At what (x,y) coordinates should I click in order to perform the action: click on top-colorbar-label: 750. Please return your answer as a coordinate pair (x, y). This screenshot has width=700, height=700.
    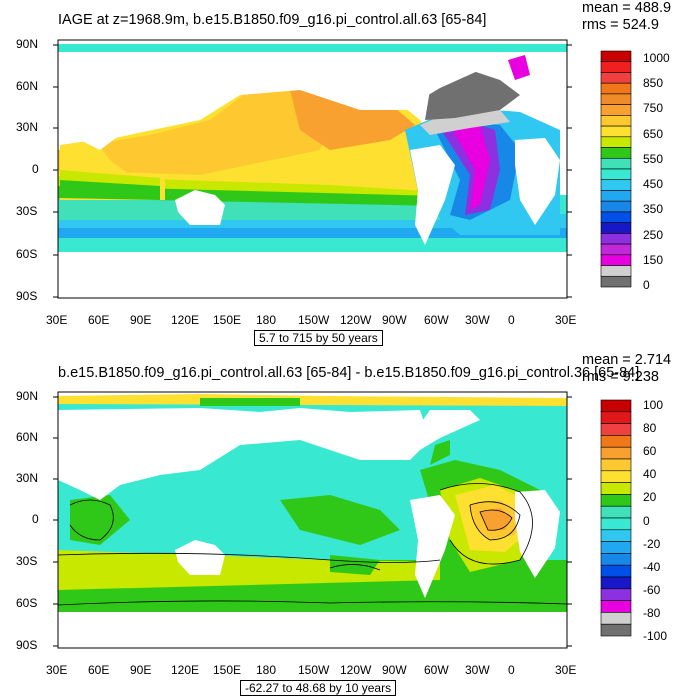
    Looking at the image, I should click on (653, 108).